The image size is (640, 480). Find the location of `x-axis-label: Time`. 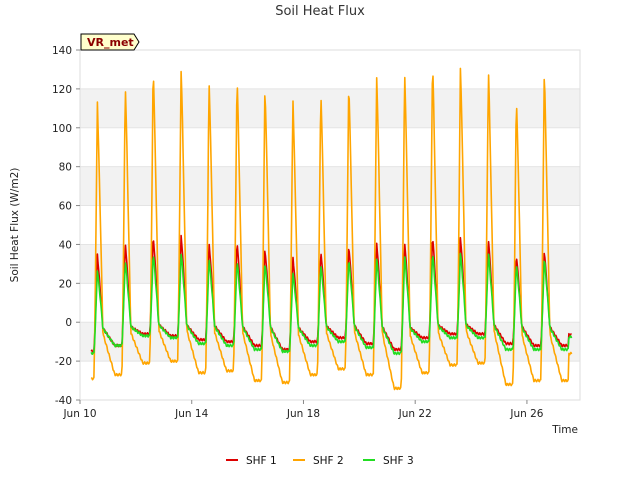

x-axis-label: Time is located at coordinates (564, 430).